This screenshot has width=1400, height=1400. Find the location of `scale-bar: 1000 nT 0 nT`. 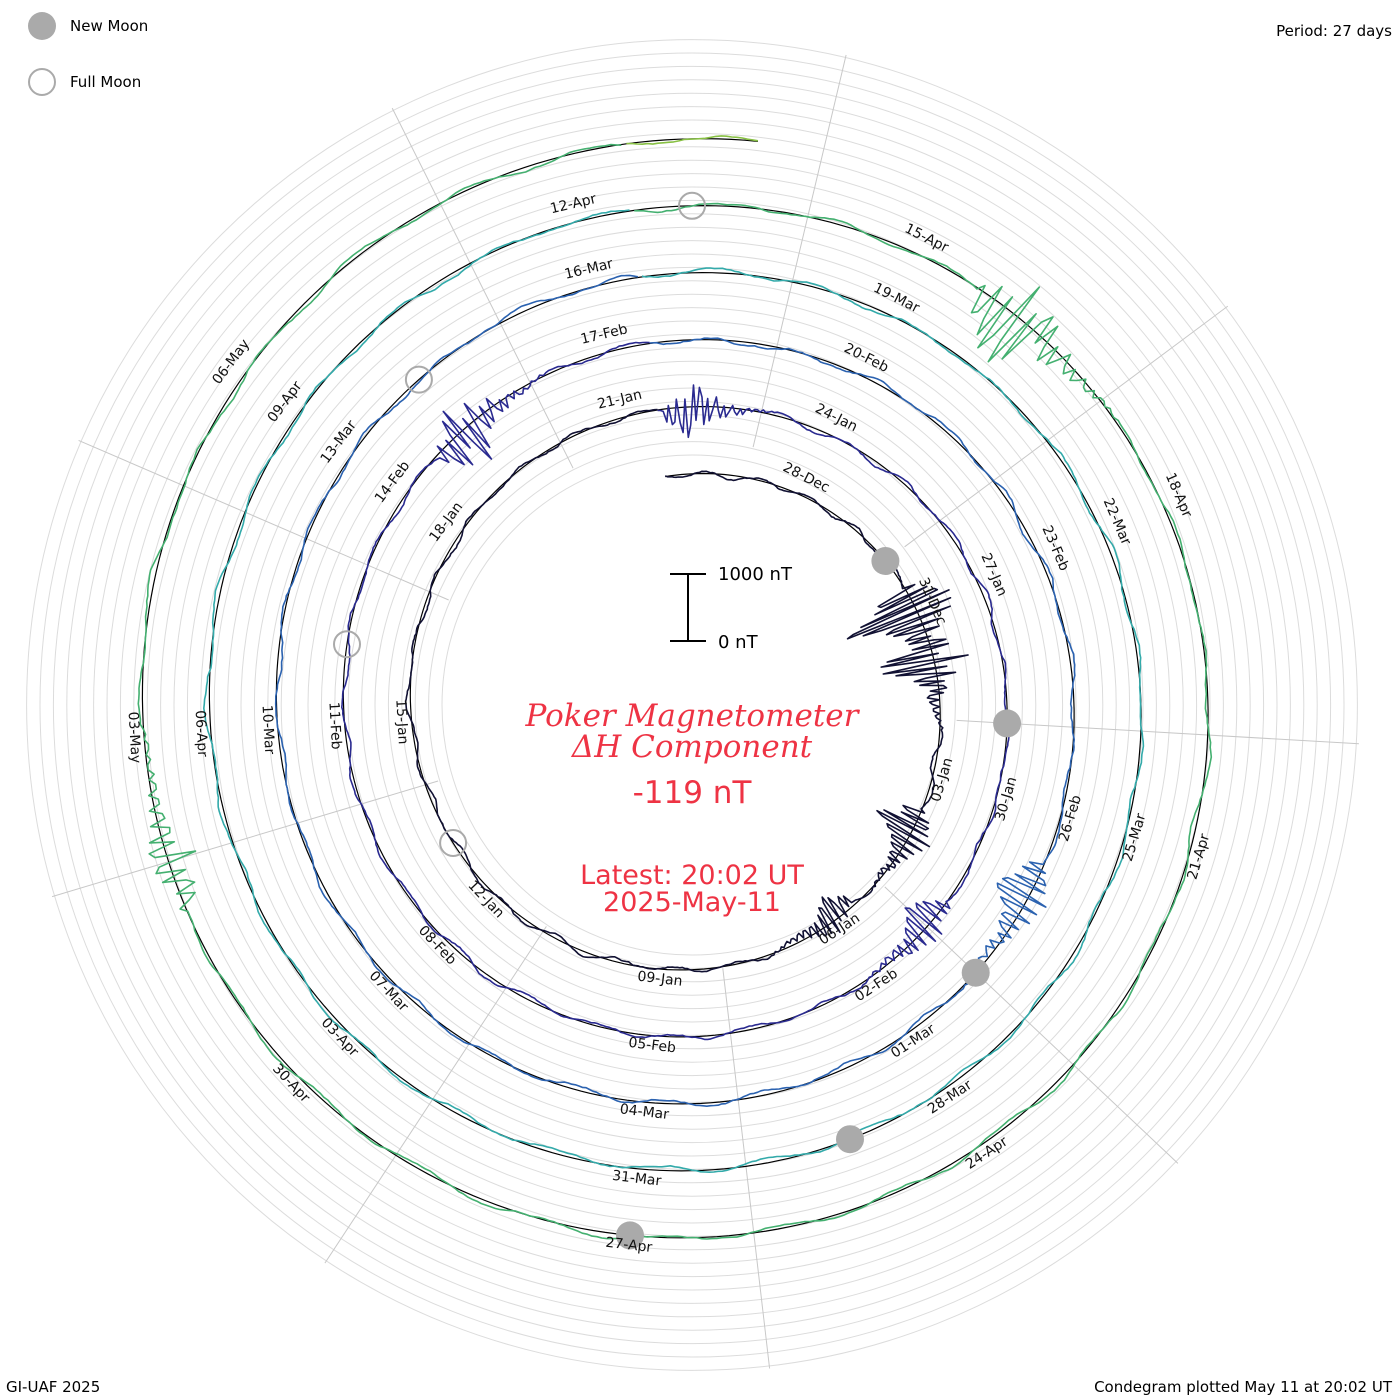

scale-bar: 1000 nT 0 nT is located at coordinates (731, 608).